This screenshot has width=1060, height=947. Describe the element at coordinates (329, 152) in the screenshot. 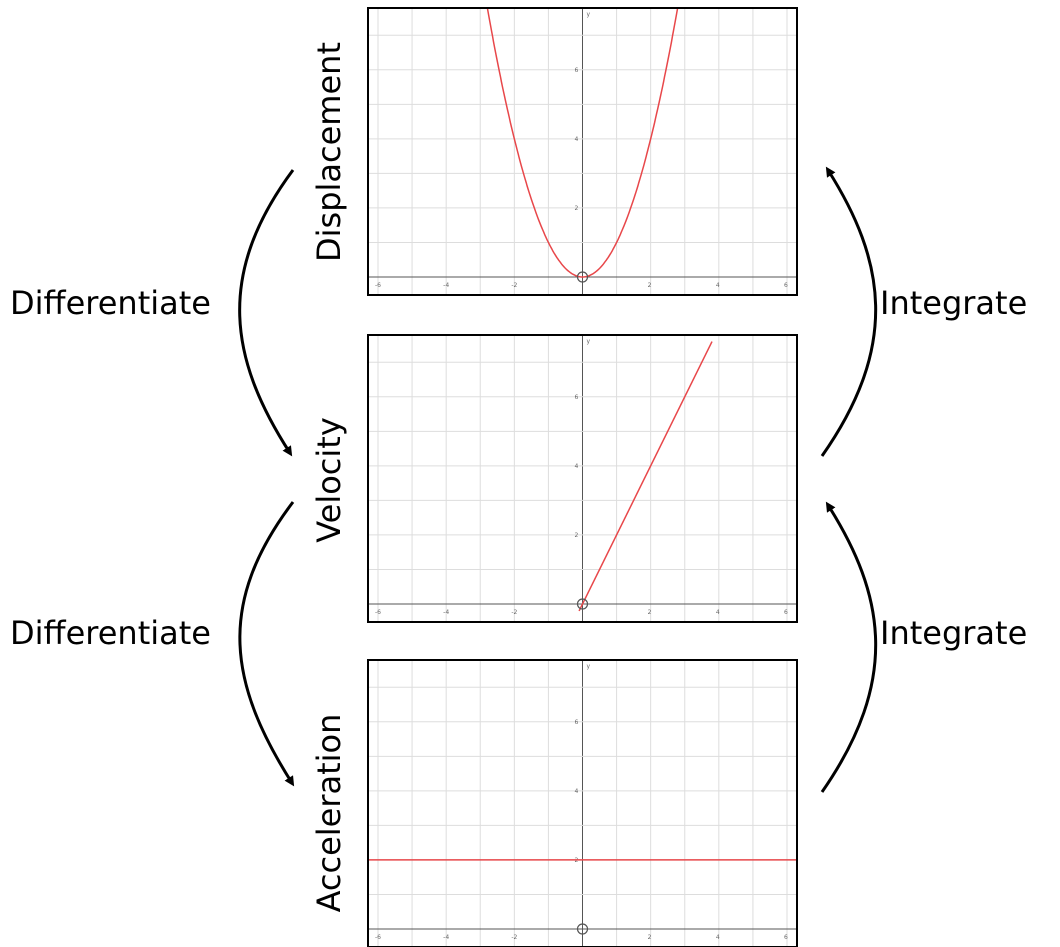

I see `displacement-axis-label: Displacement` at that location.